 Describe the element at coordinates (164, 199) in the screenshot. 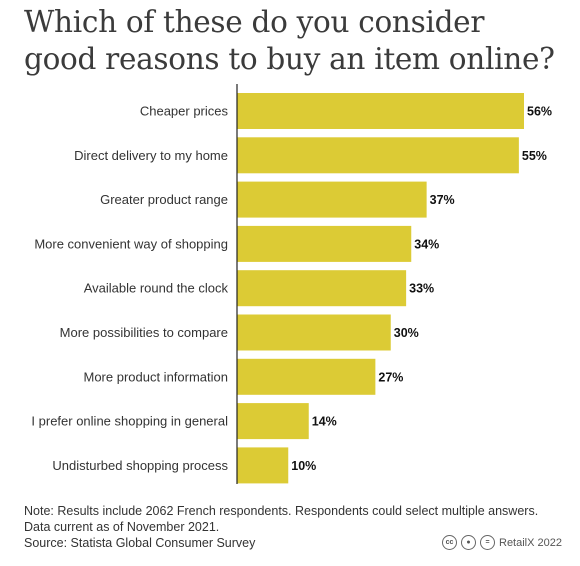

I see `category-label: Greater product range` at that location.